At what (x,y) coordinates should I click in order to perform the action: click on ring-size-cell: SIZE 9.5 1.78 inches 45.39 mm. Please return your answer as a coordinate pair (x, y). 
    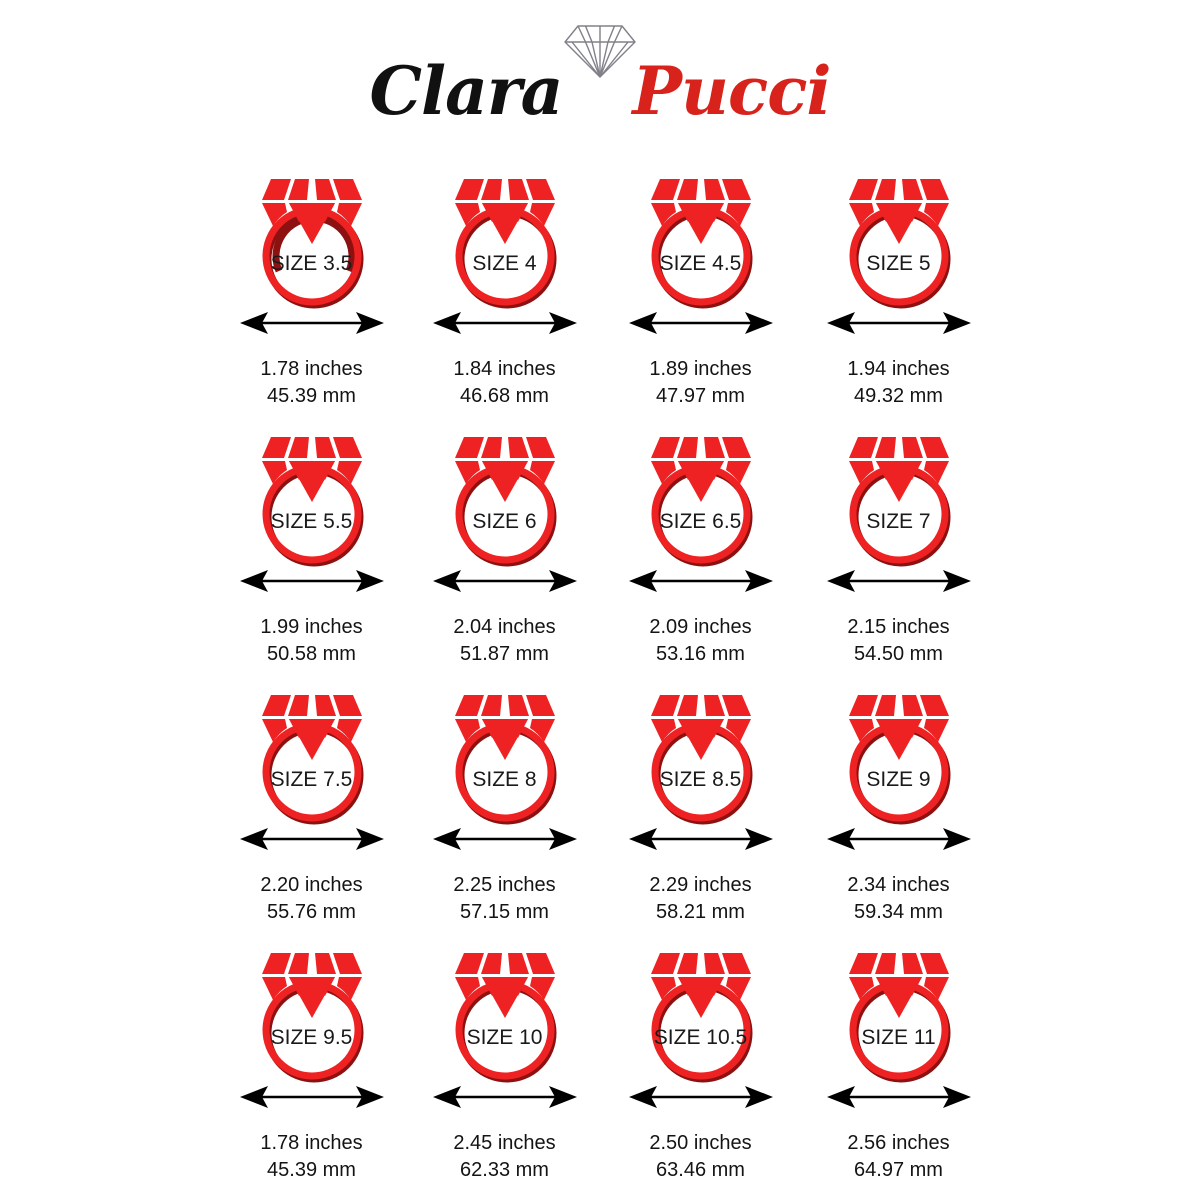
    Looking at the image, I should click on (311, 1063).